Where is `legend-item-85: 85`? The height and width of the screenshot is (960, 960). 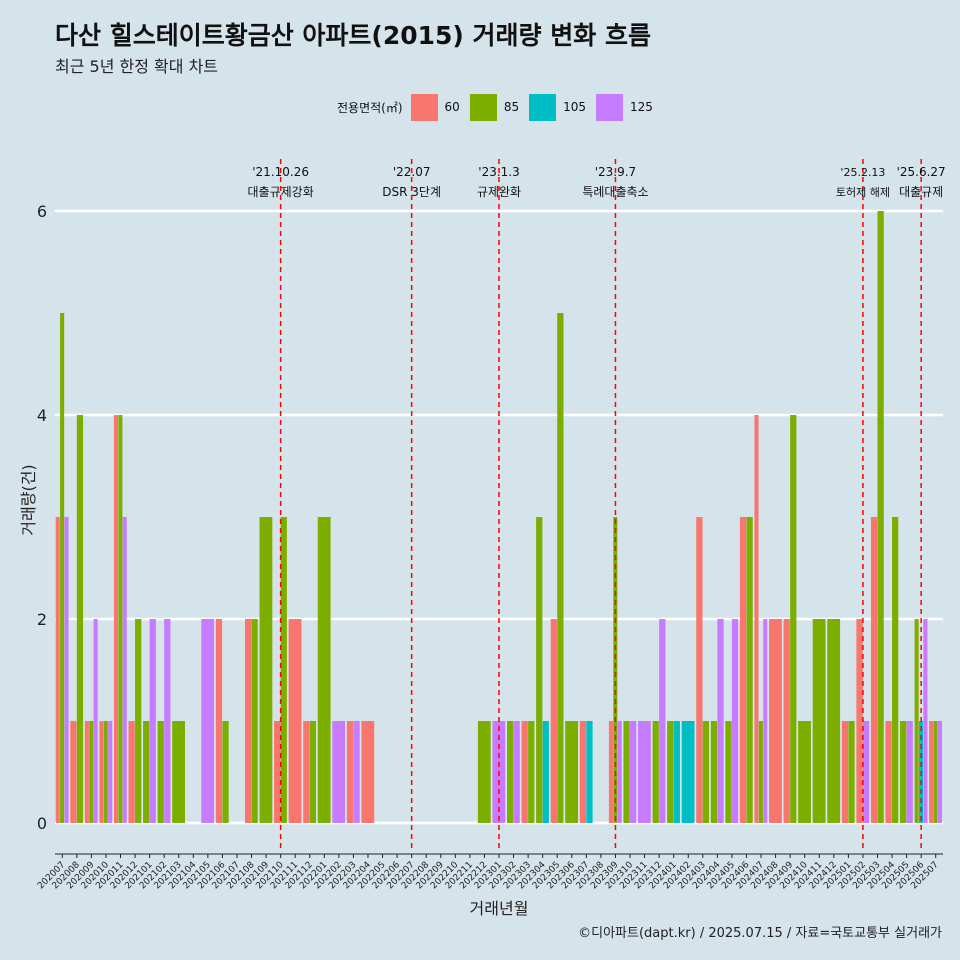
legend-item-85: 85 is located at coordinates (494, 107).